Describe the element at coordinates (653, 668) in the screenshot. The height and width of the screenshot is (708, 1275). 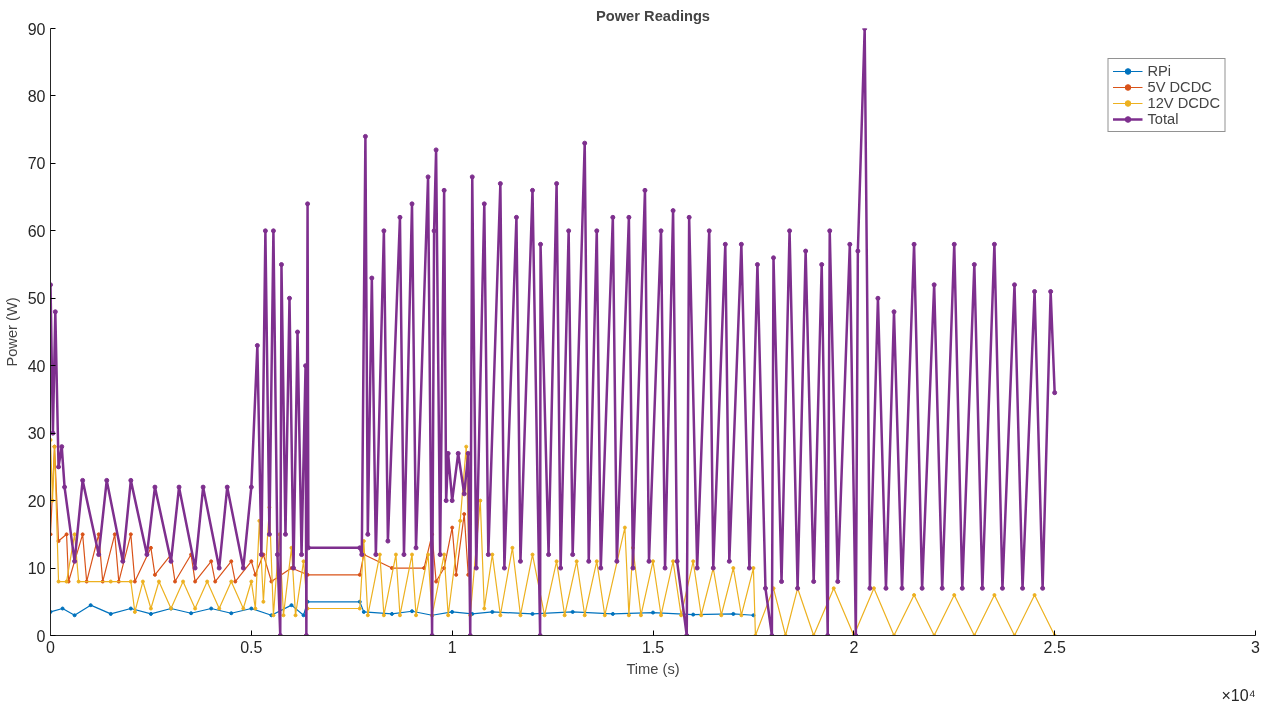
I see `x-axis-title: Time (s)` at that location.